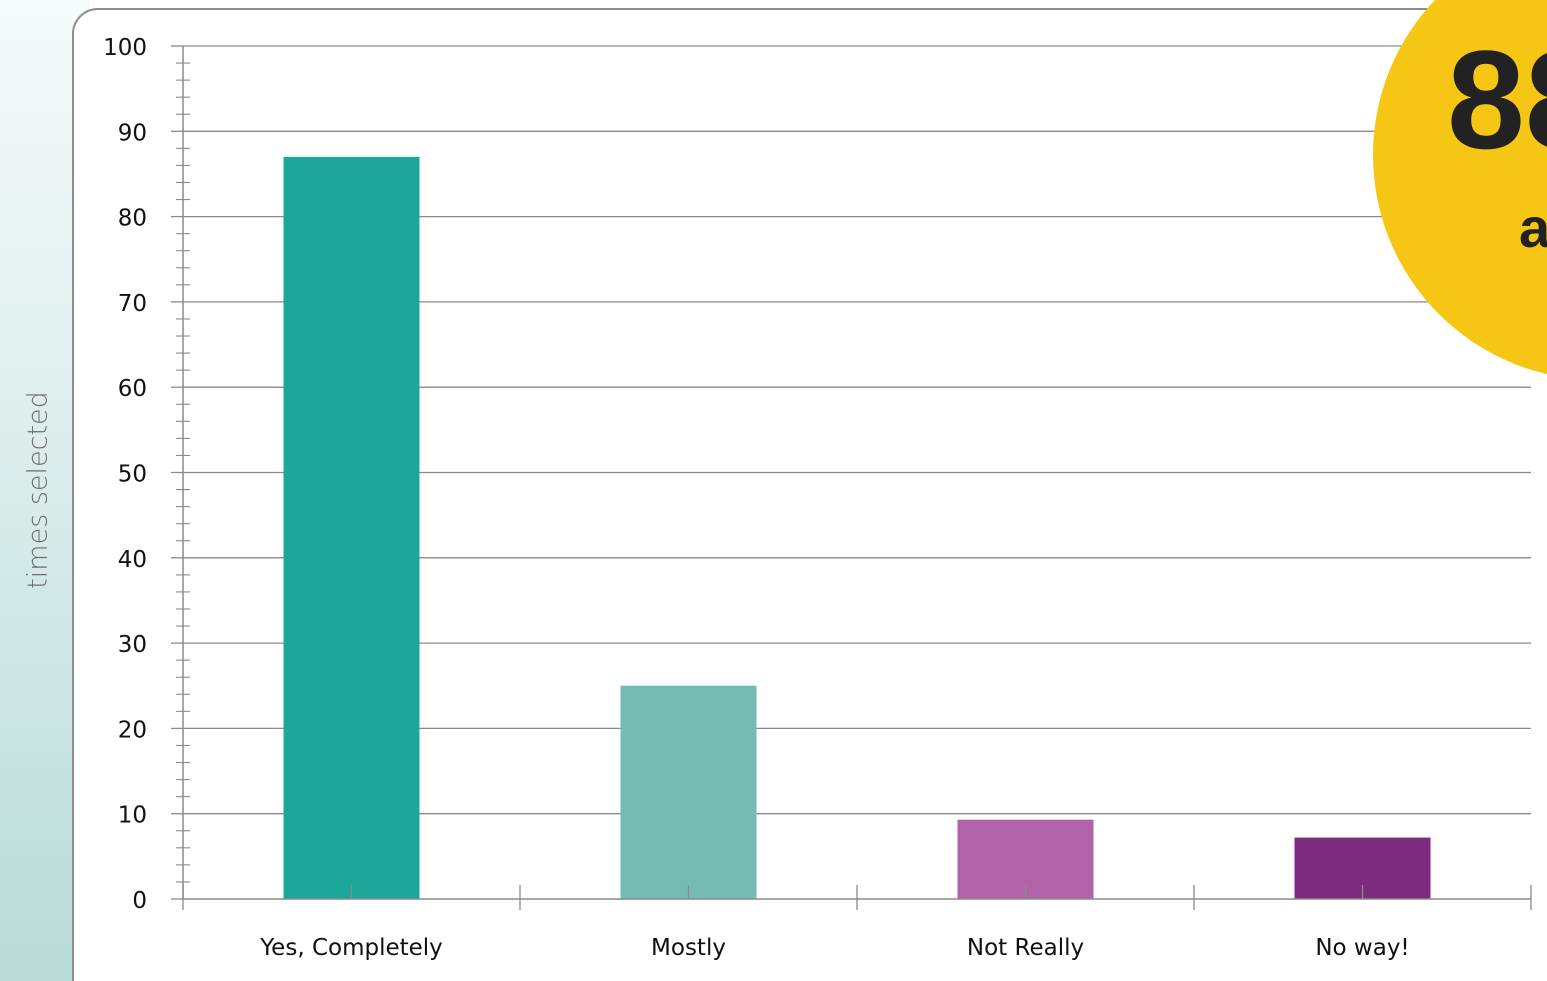  Describe the element at coordinates (351, 948) in the screenshot. I see `x-tick-label: Yes, Completely` at that location.